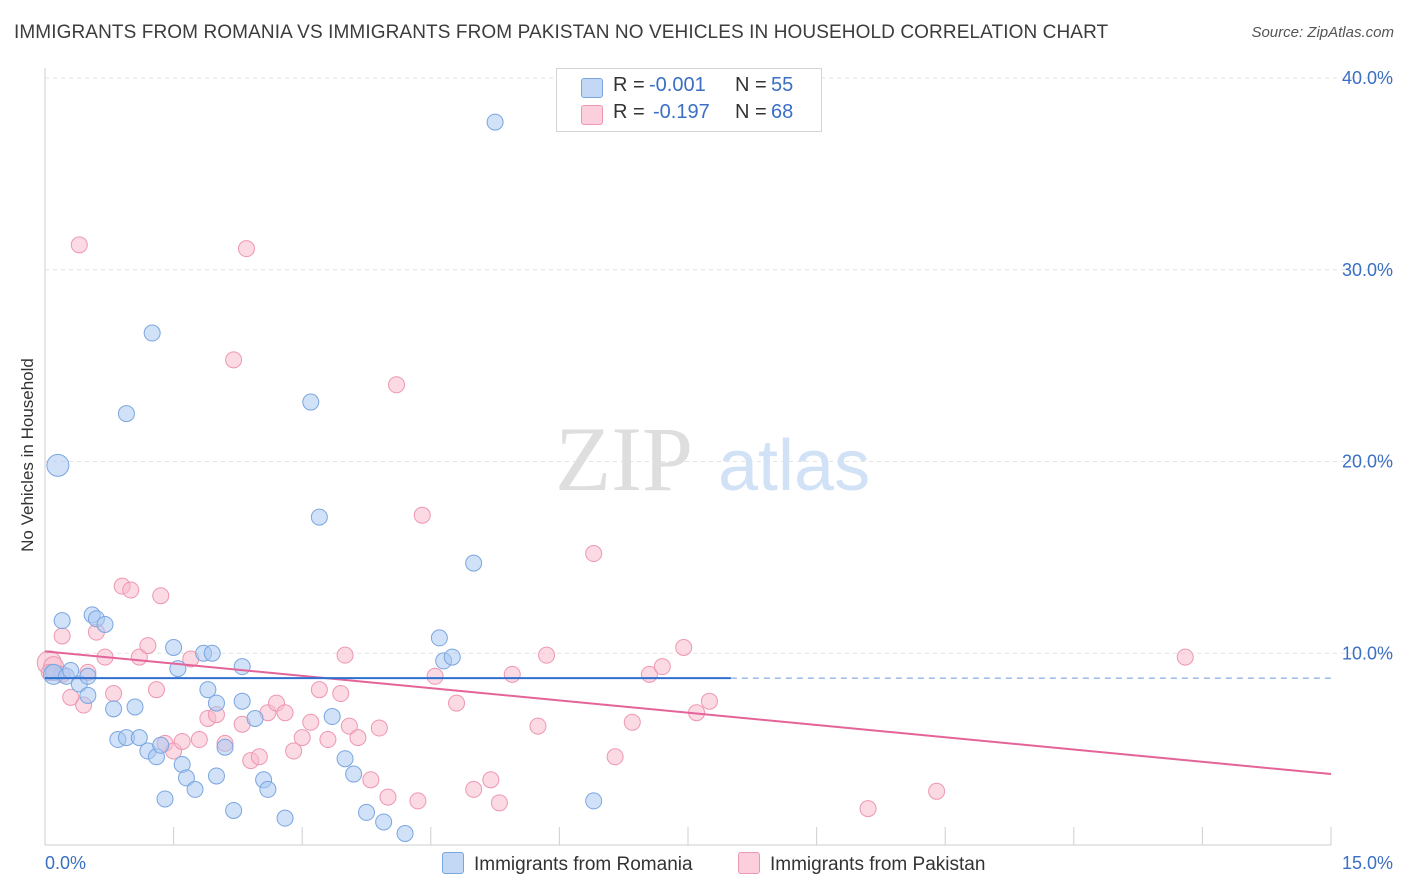  I want to click on legend-r-label: R =, so click(629, 85).